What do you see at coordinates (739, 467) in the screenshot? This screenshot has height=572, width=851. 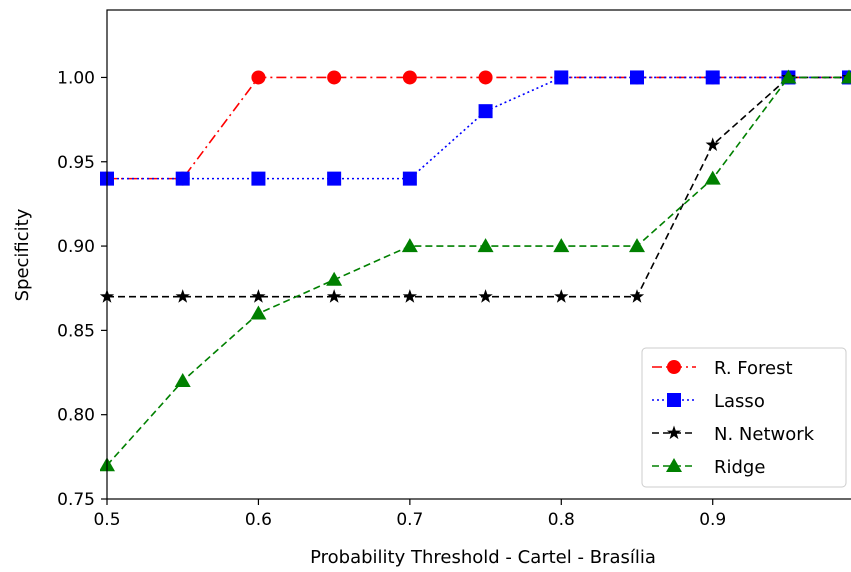 I see `legend-label: Ridge` at bounding box center [739, 467].